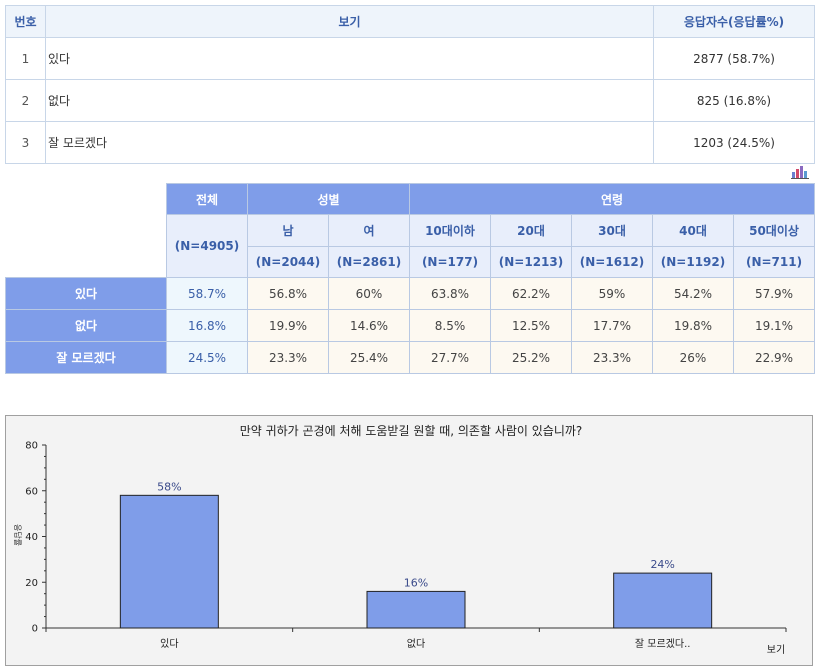 The width and height of the screenshot is (819, 671). I want to click on total-n: (N=4905), so click(207, 246).